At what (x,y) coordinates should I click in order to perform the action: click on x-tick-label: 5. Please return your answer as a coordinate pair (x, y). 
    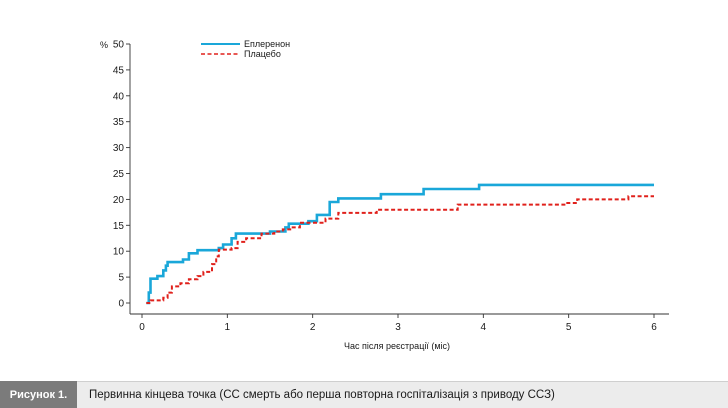
    Looking at the image, I should click on (569, 327).